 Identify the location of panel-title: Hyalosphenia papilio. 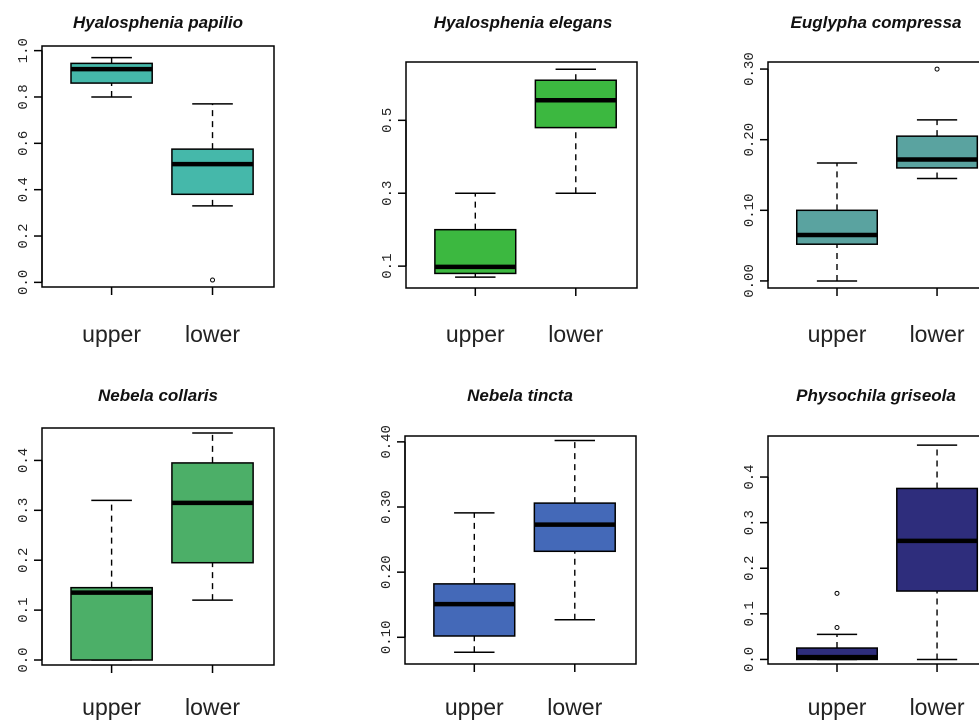
(158, 22).